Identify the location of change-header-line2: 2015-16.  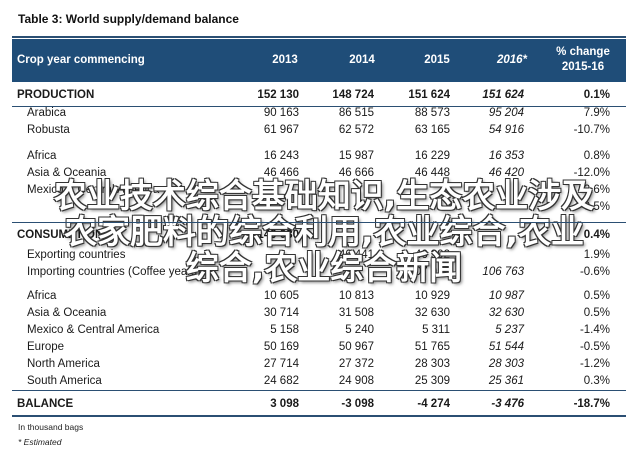
(583, 67).